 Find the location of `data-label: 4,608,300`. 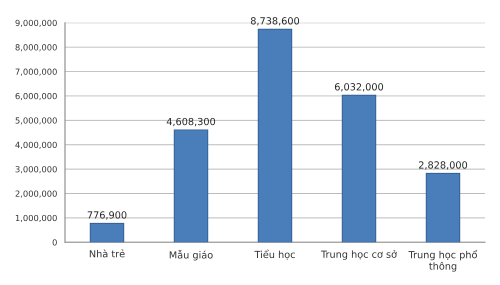

data-label: 4,608,300 is located at coordinates (191, 122).